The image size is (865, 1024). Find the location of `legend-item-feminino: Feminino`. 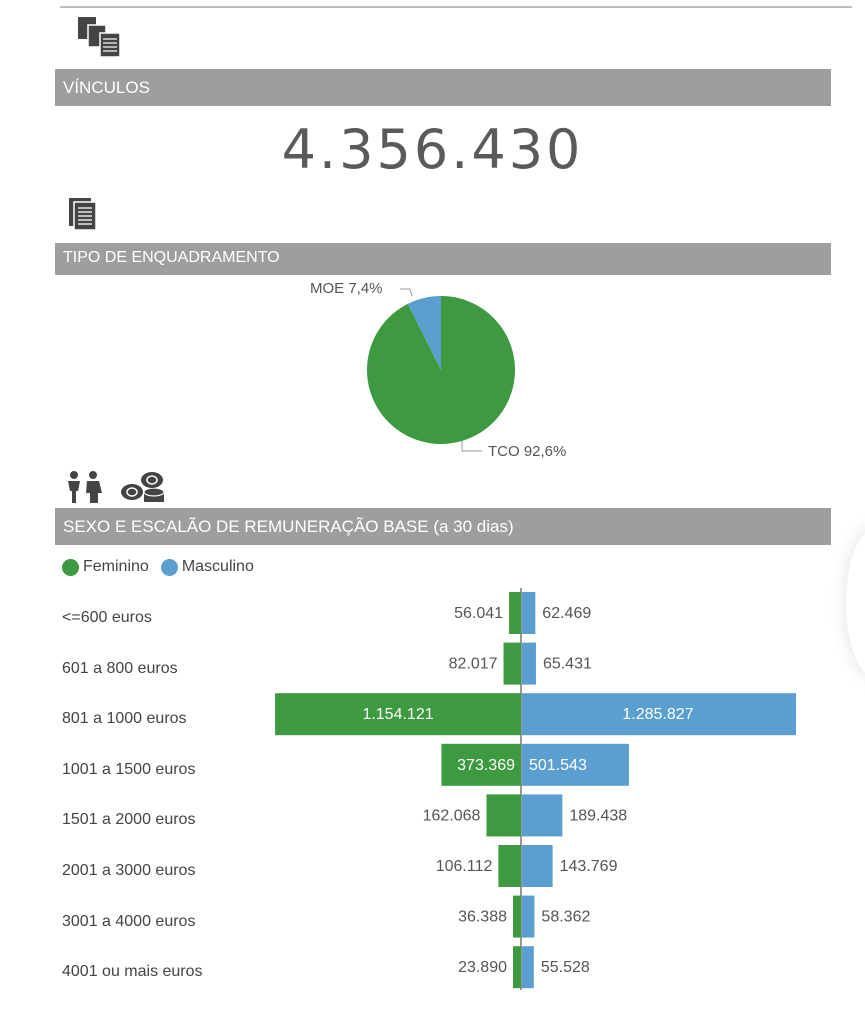

legend-item-feminino: Feminino is located at coordinates (105, 567).